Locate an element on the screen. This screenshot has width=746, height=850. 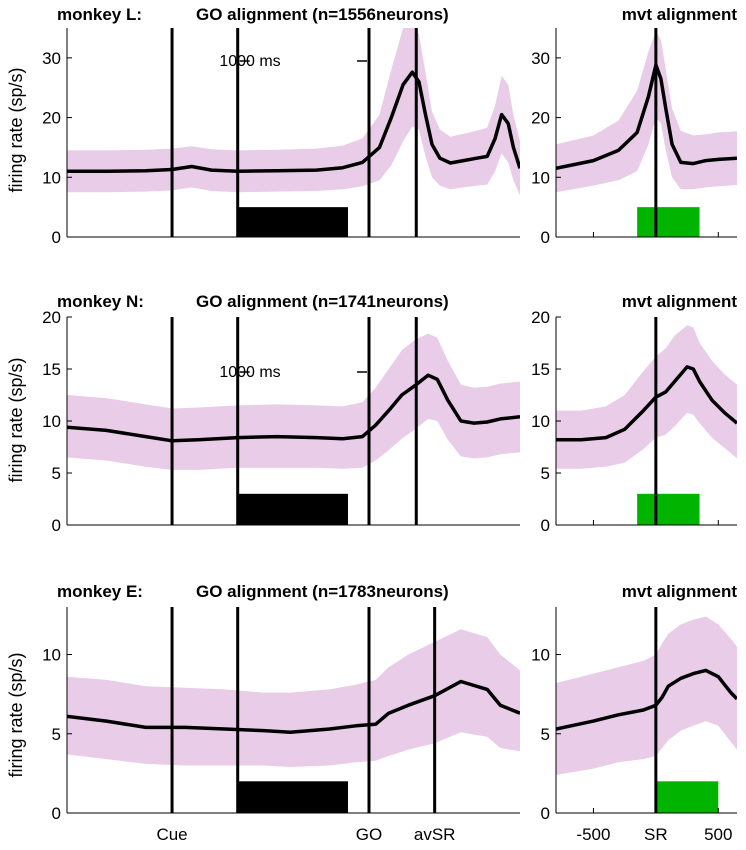
x-tick-label-avsr: avSR is located at coordinates (435, 834).